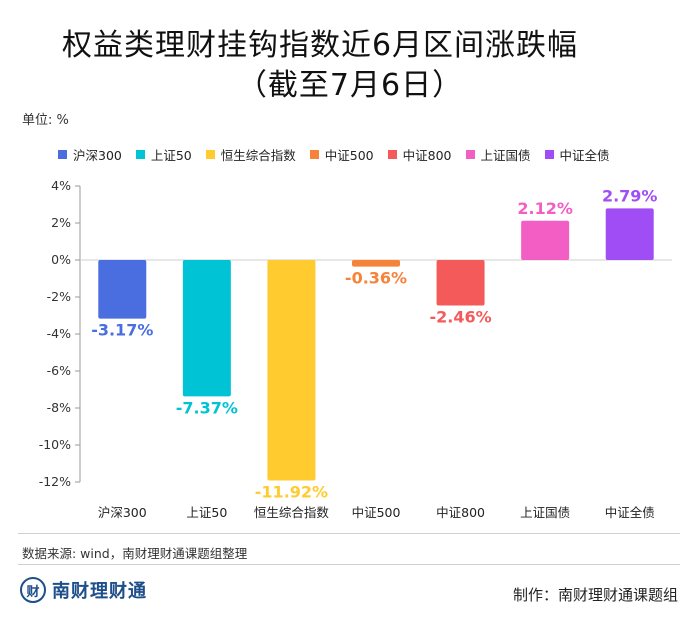  What do you see at coordinates (292, 512) in the screenshot?
I see `x-category-label: 恒生综合指数` at bounding box center [292, 512].